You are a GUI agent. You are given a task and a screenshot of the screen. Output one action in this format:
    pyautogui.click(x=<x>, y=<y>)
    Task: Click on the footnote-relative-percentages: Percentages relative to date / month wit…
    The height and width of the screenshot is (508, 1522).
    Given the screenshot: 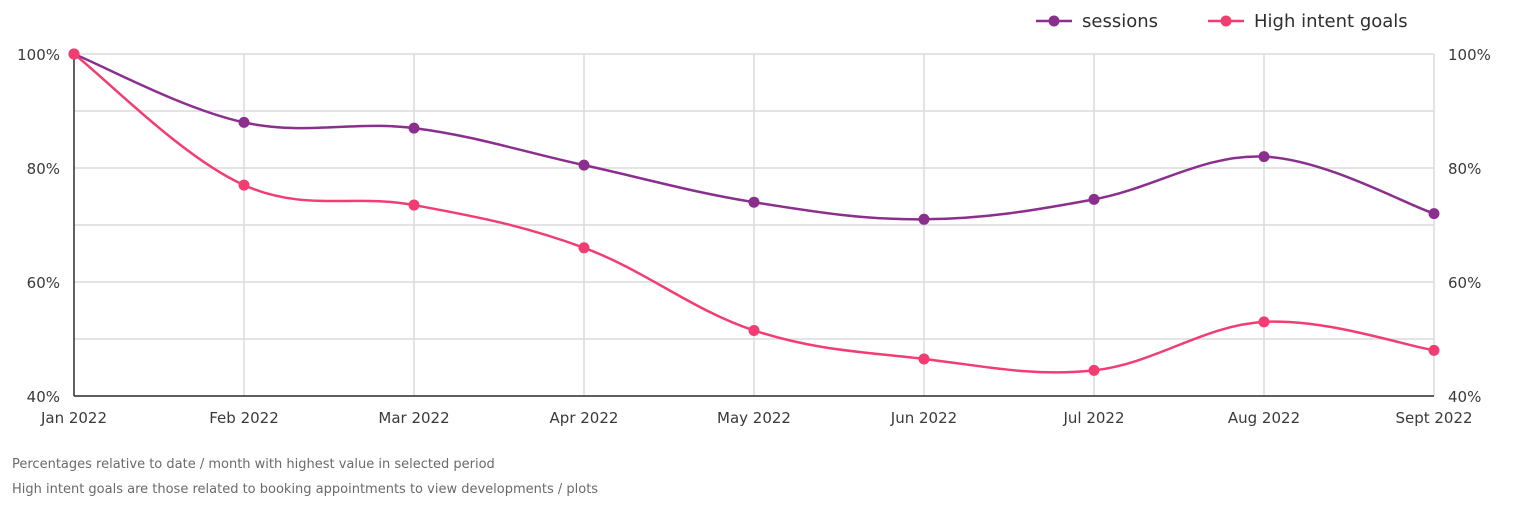 What is the action you would take?
    pyautogui.click(x=253, y=464)
    